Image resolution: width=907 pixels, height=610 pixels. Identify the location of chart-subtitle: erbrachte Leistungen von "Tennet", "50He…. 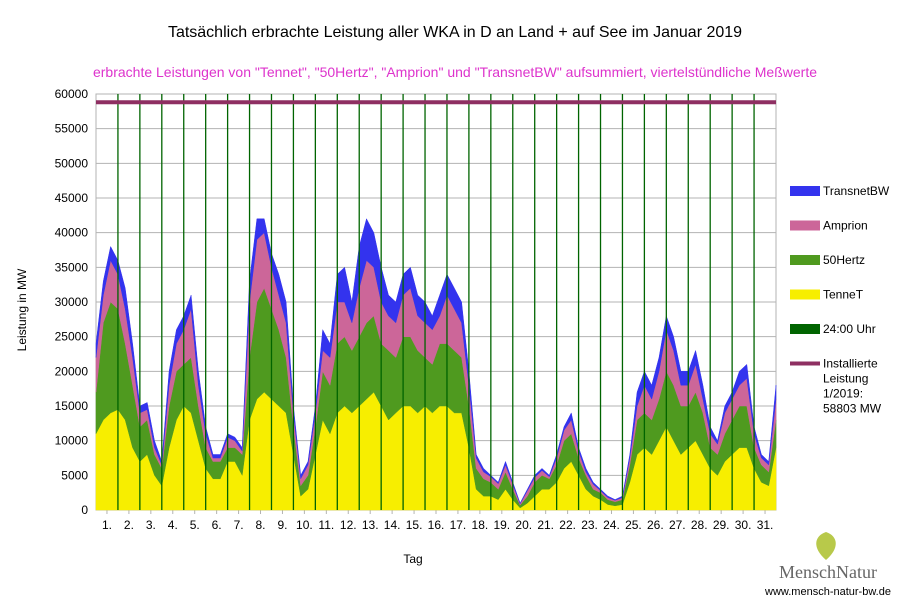
(455, 72).